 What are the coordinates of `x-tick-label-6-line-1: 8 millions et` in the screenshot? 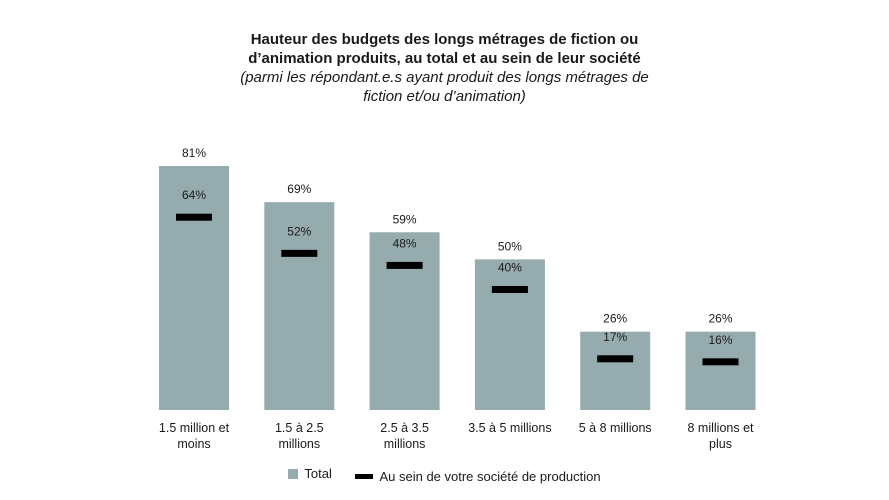 It's located at (721, 428).